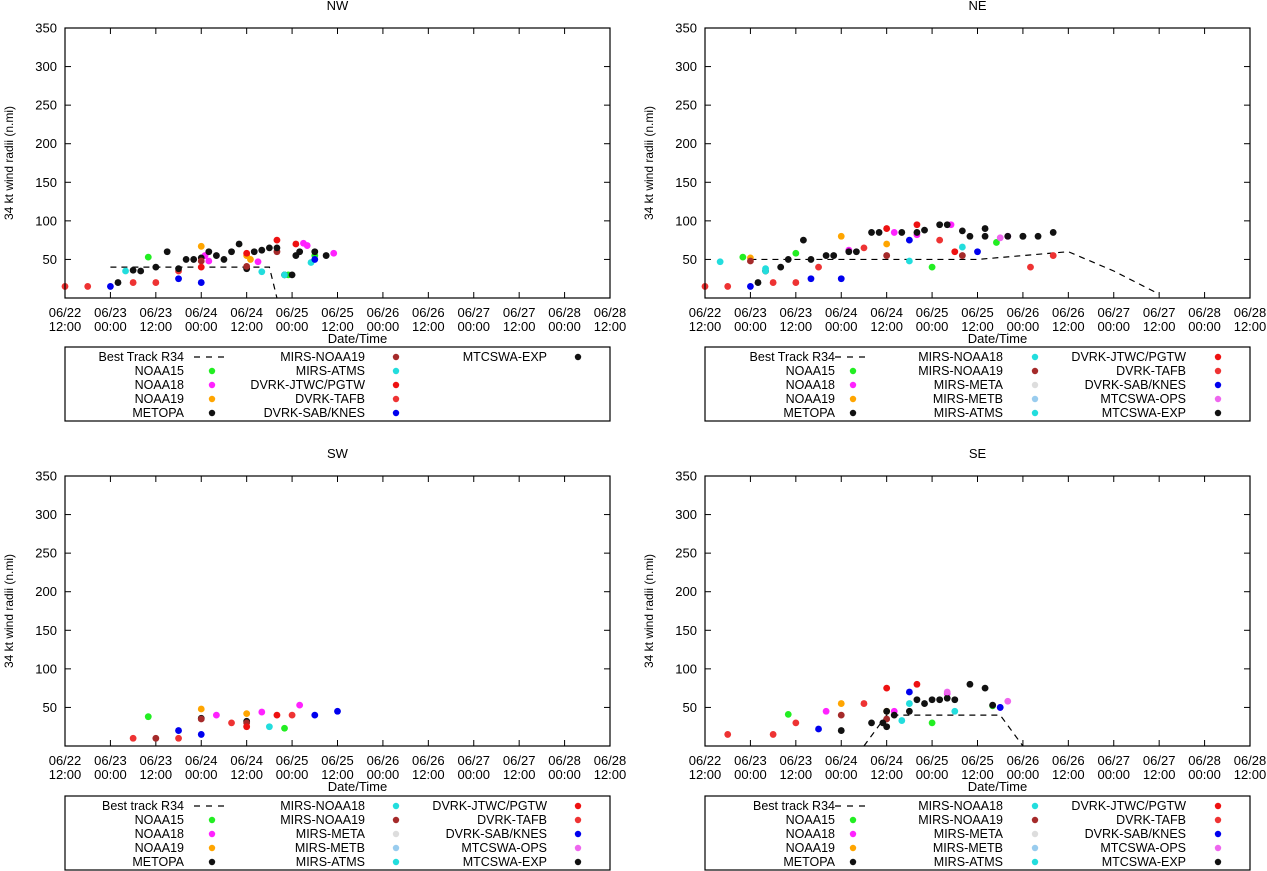  What do you see at coordinates (258, 722) in the screenshot?
I see `series-dvrk-sab-knes` at bounding box center [258, 722].